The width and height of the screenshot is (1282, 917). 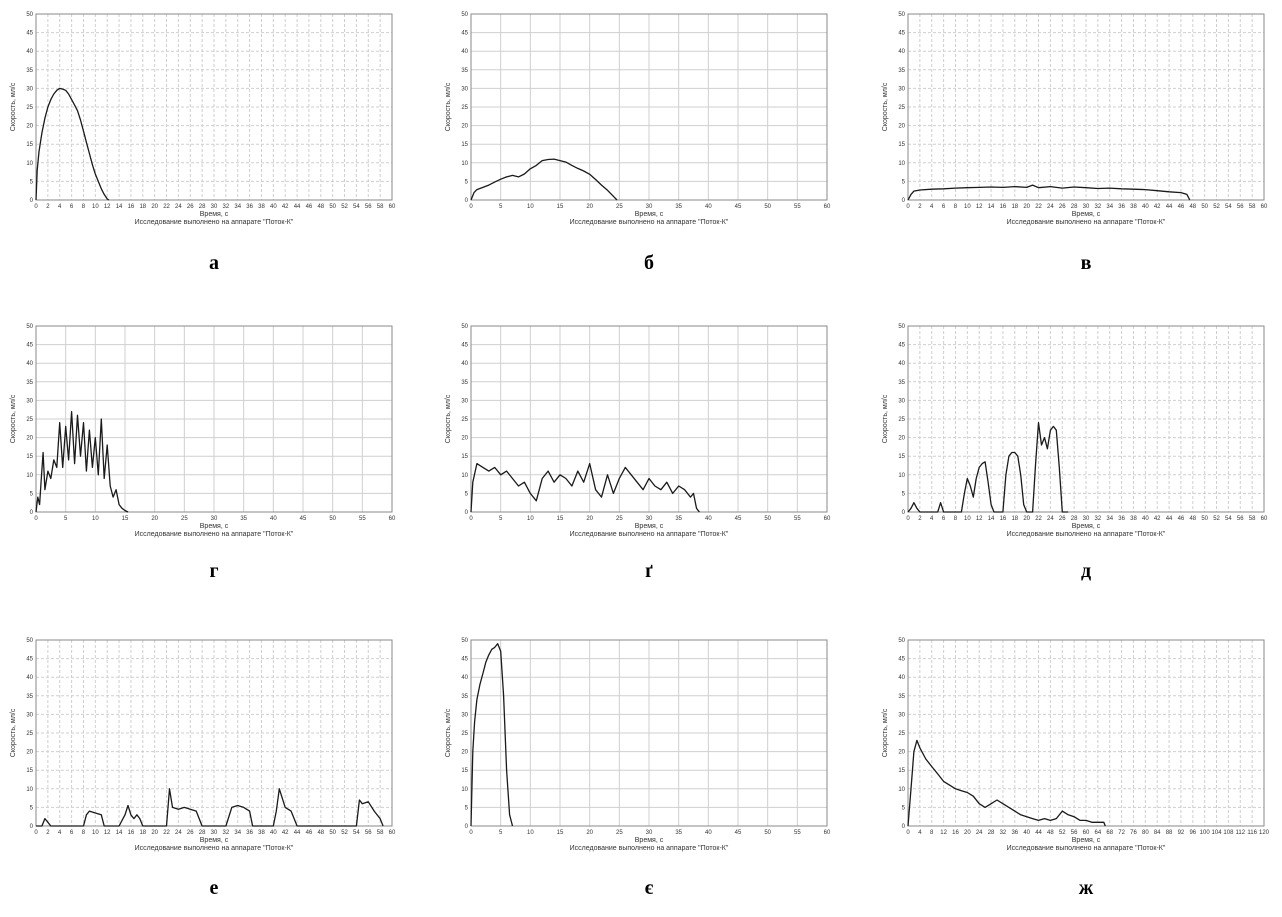 What do you see at coordinates (60, 833) in the screenshot?
I see `x-tick-label: 4` at bounding box center [60, 833].